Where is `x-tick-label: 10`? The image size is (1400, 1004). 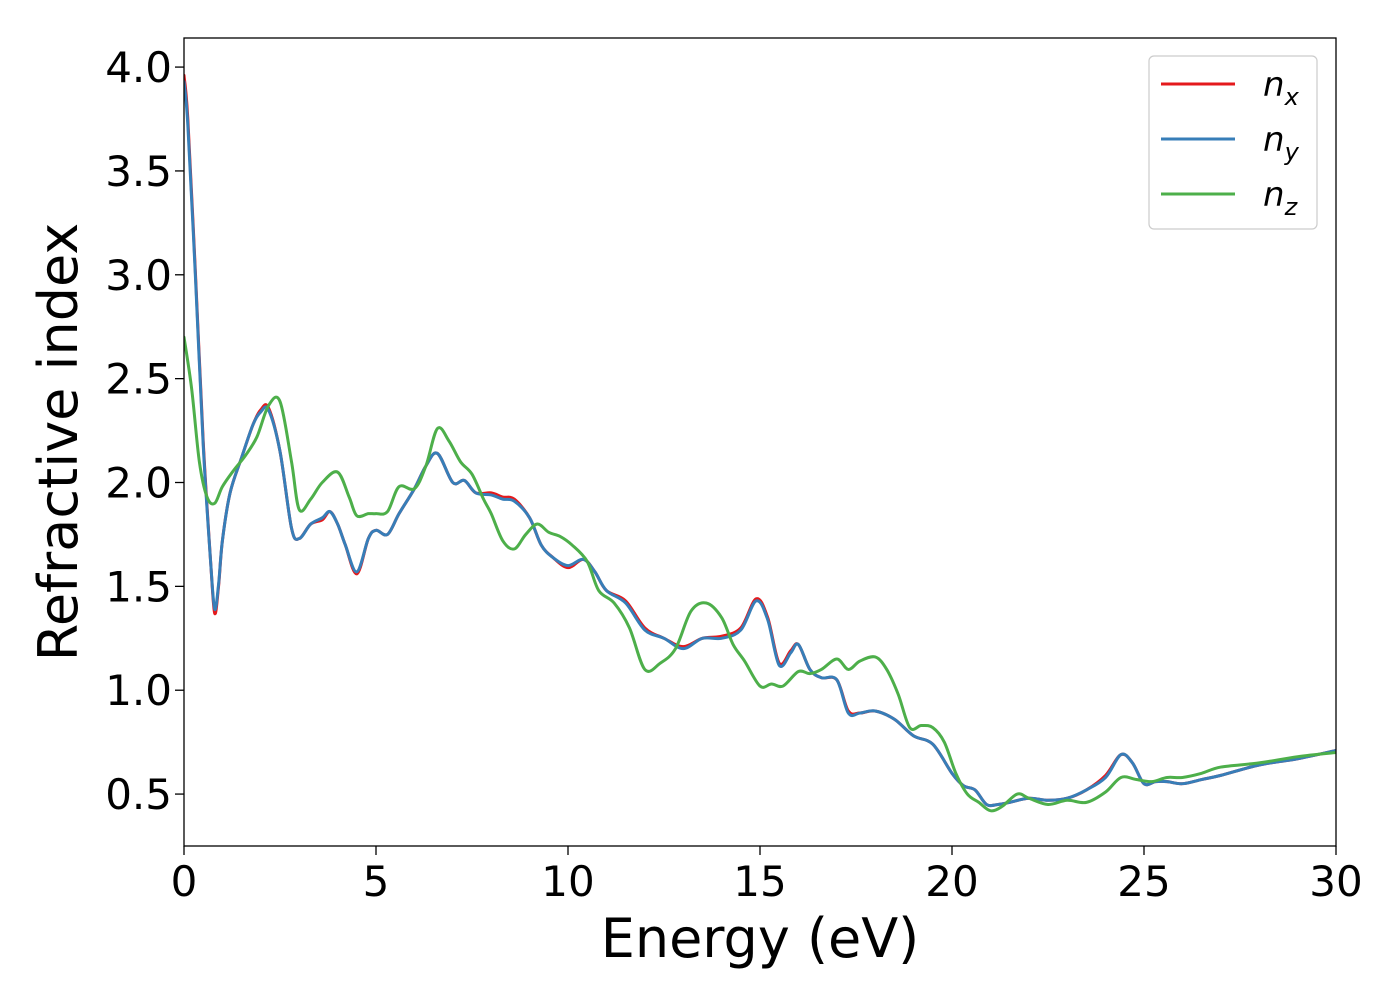
x-tick-label: 10 is located at coordinates (567, 881).